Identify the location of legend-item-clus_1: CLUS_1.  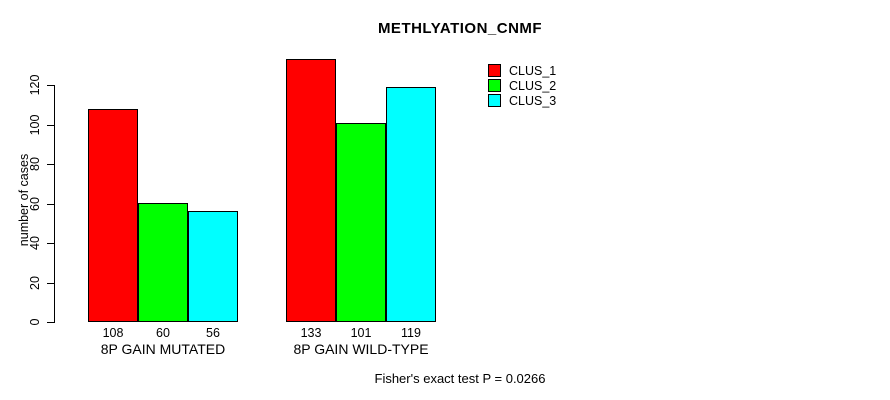
(522, 70).